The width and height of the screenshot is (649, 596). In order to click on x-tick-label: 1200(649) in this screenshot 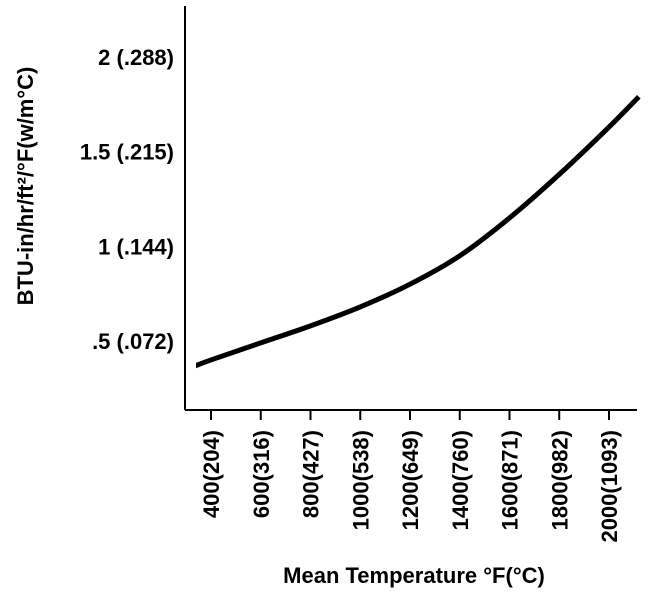, I will do `click(410, 480)`.